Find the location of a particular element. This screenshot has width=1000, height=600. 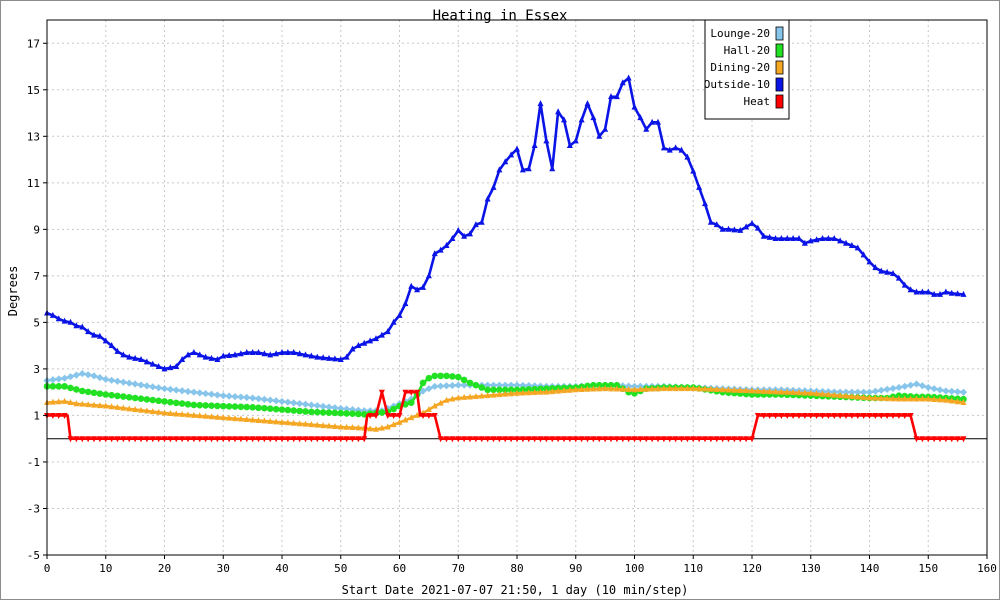

x-tick-label: 120 is located at coordinates (752, 568).